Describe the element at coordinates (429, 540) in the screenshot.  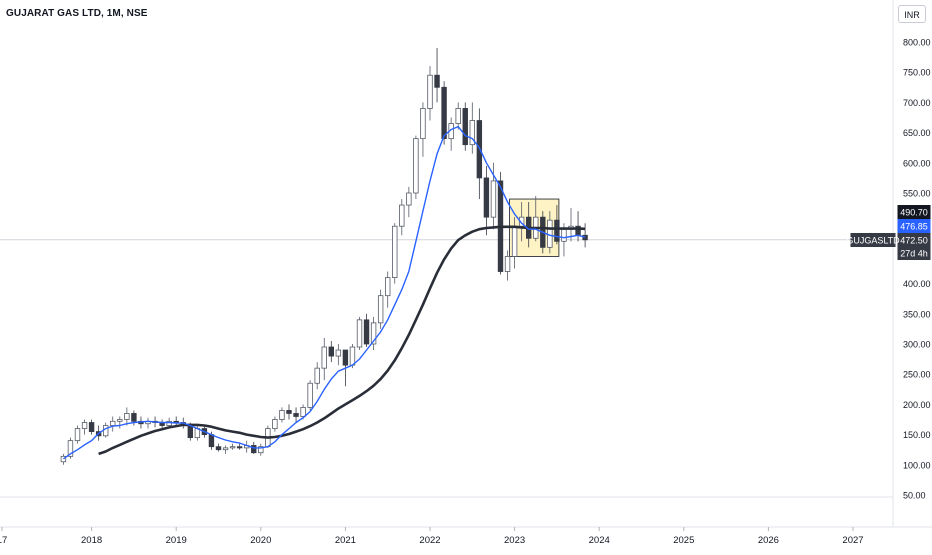
I see `x-tick-label: 2022` at that location.